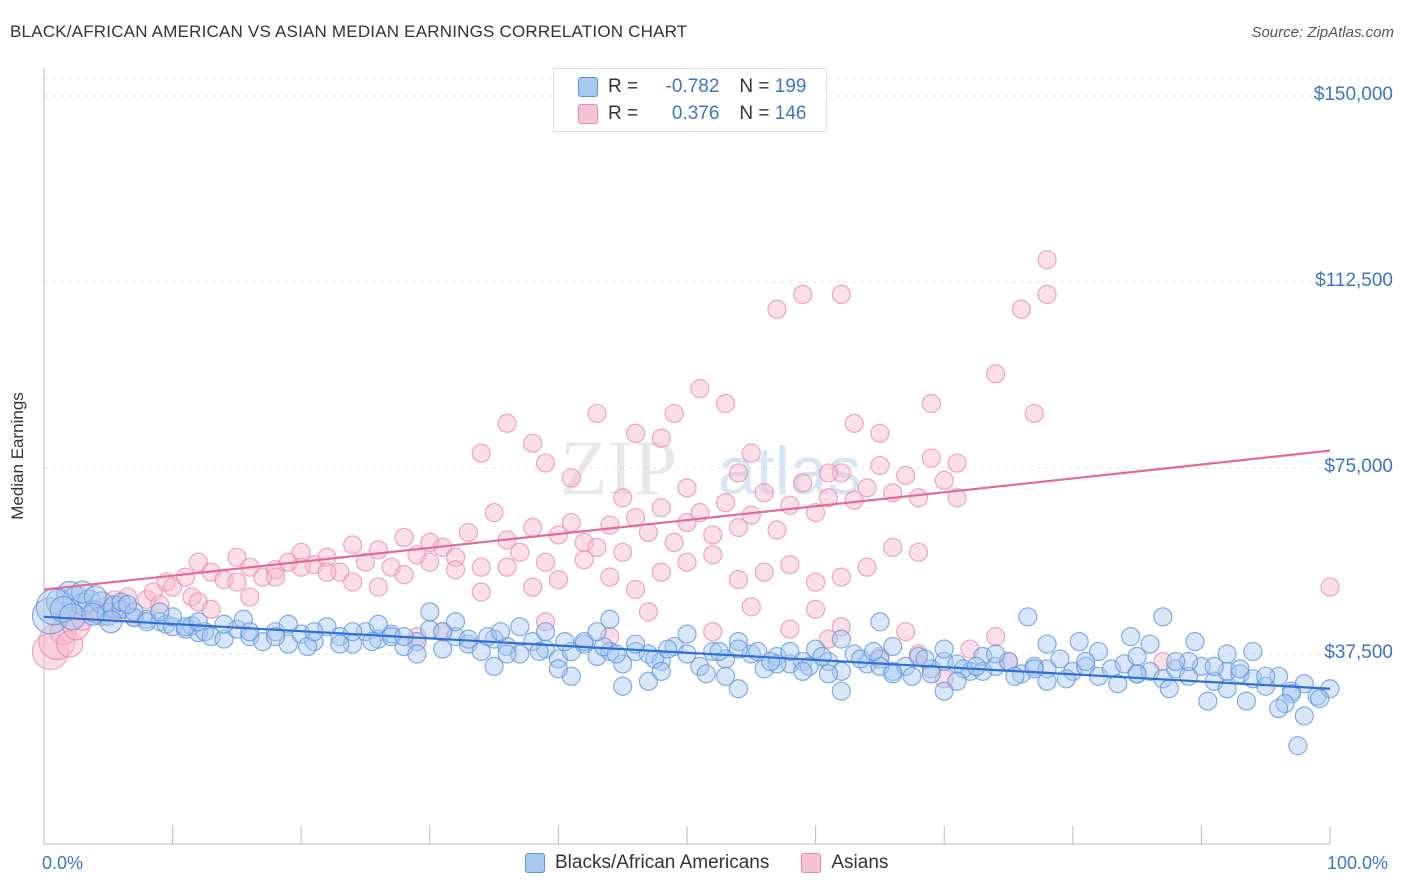 The image size is (1406, 892). Describe the element at coordinates (687, 652) in the screenshot. I see `trend-line-blacks` at that location.